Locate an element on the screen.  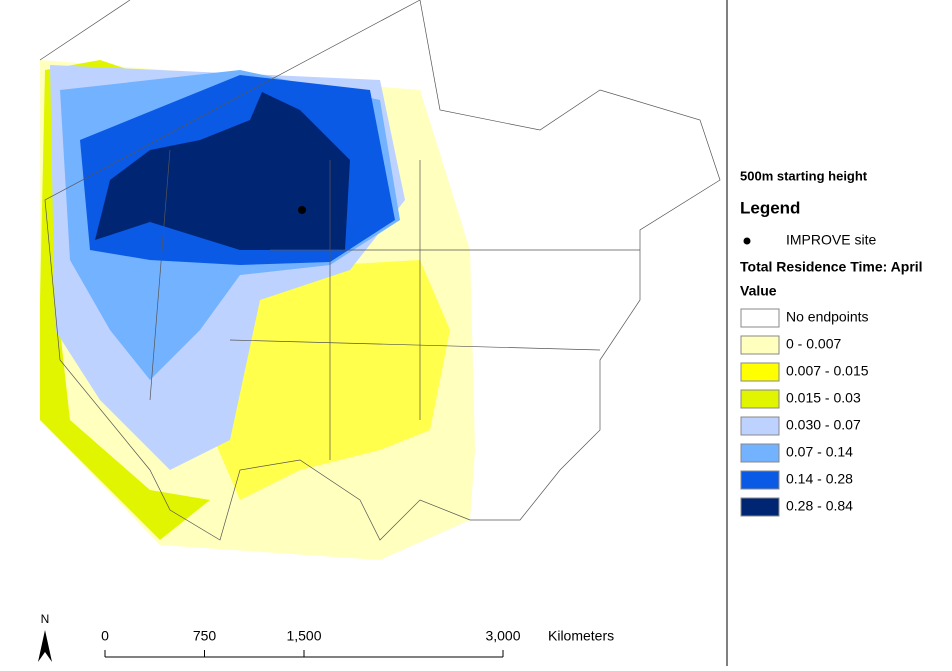
subtitle: 500m starting height is located at coordinates (804, 175).